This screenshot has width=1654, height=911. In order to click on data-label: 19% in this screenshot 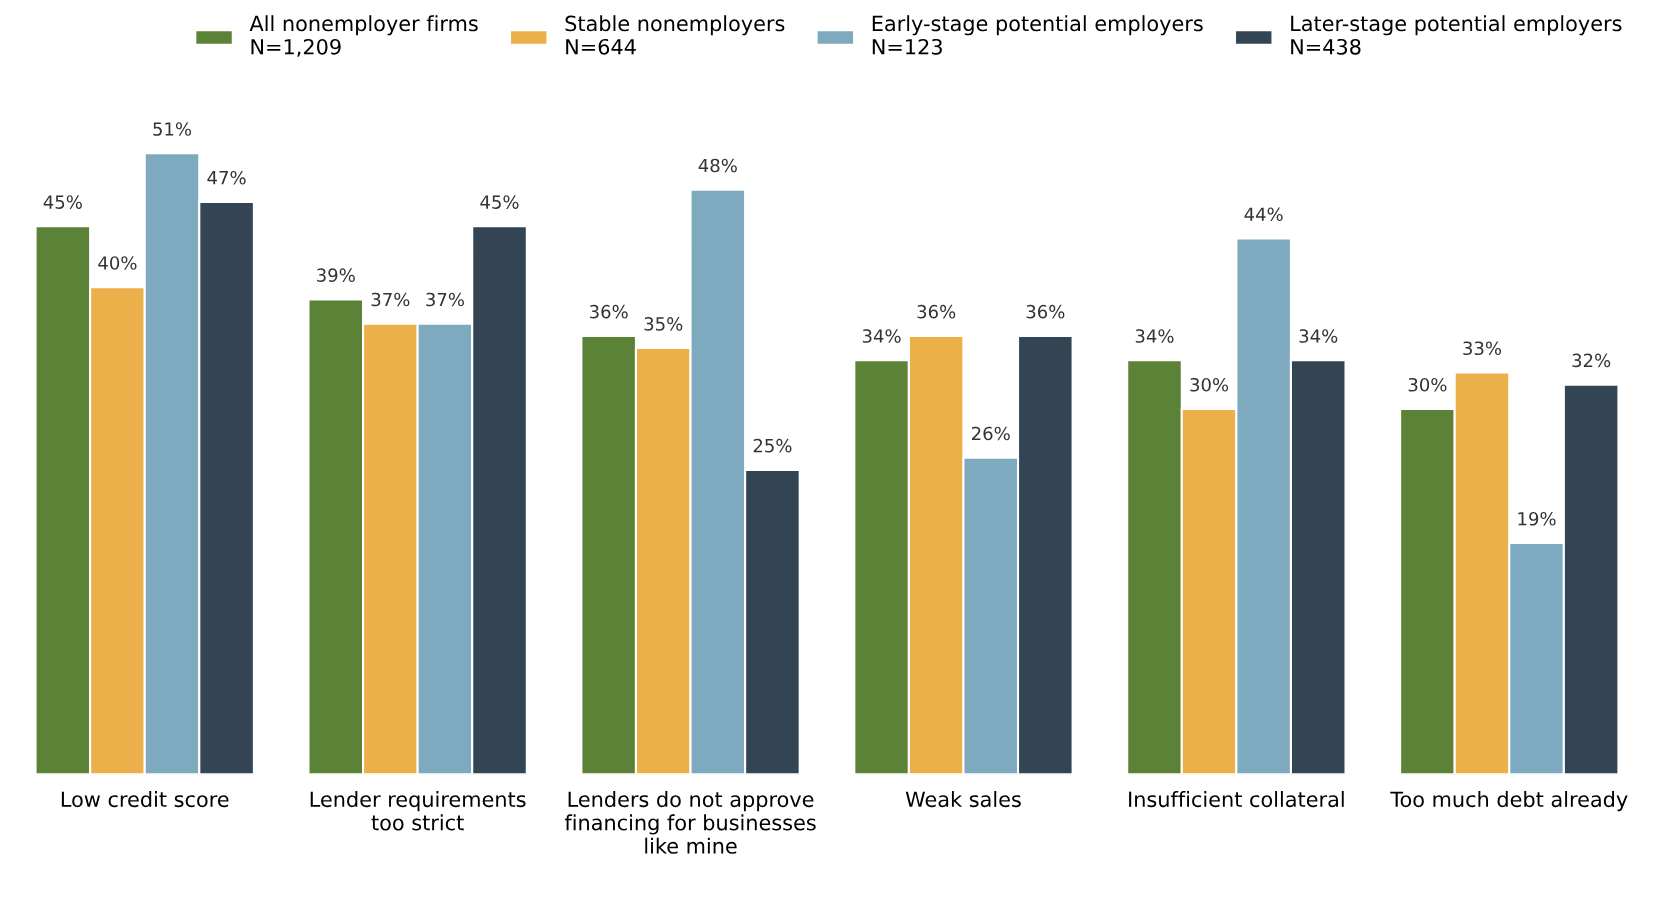, I will do `click(1537, 518)`.